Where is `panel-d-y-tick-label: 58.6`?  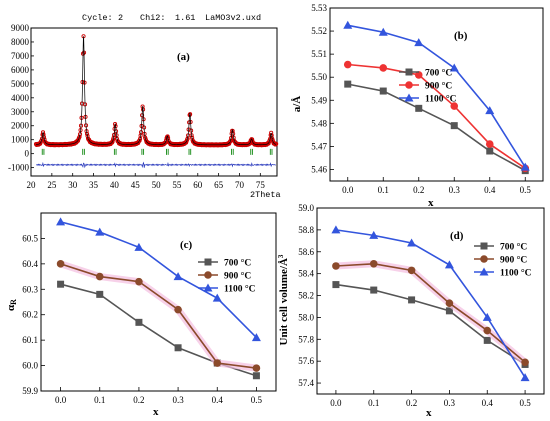 panel-d-y-tick-label: 58.6 is located at coordinates (306, 252).